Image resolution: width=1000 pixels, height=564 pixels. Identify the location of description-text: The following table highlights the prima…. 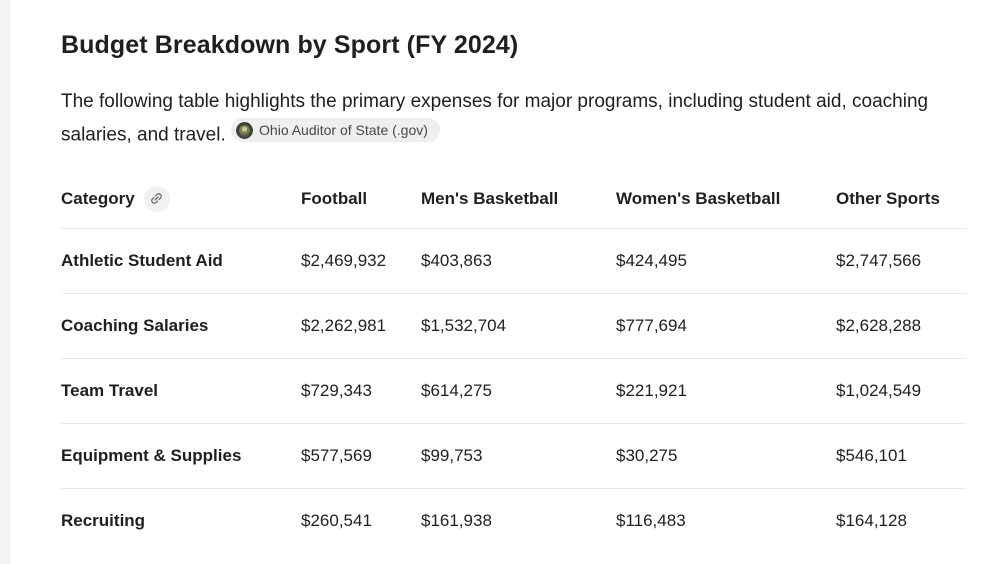
(513, 118).